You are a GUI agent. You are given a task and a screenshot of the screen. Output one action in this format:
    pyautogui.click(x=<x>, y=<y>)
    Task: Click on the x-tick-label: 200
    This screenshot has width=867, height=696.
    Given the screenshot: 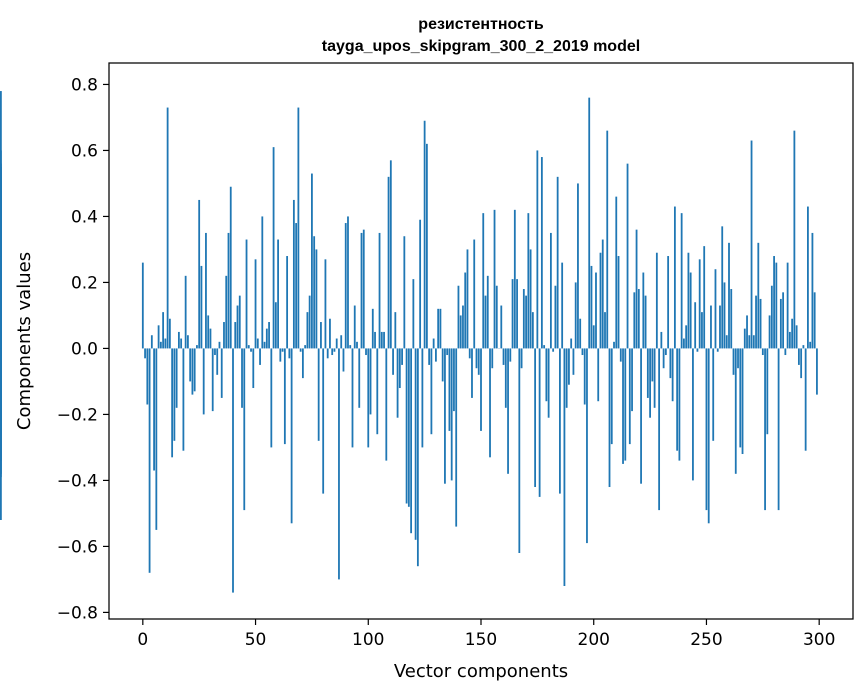 What is the action you would take?
    pyautogui.click(x=594, y=640)
    